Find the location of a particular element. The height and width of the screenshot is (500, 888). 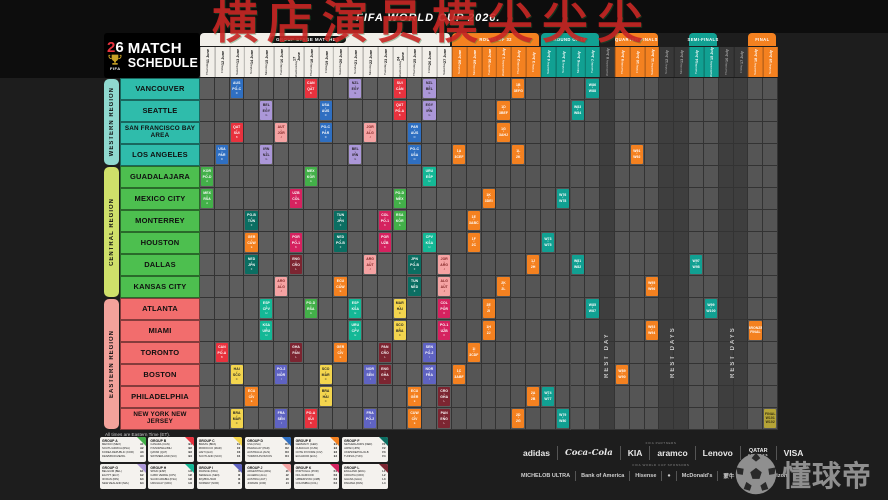

away-team: CRO is located at coordinates (385, 353).